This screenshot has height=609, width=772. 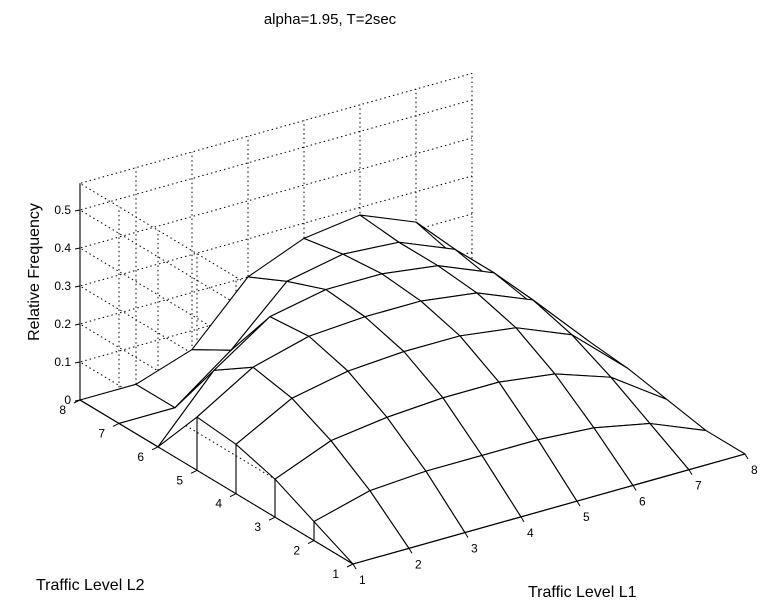 What do you see at coordinates (418, 564) in the screenshot?
I see `x-tick-label-2: 2` at bounding box center [418, 564].